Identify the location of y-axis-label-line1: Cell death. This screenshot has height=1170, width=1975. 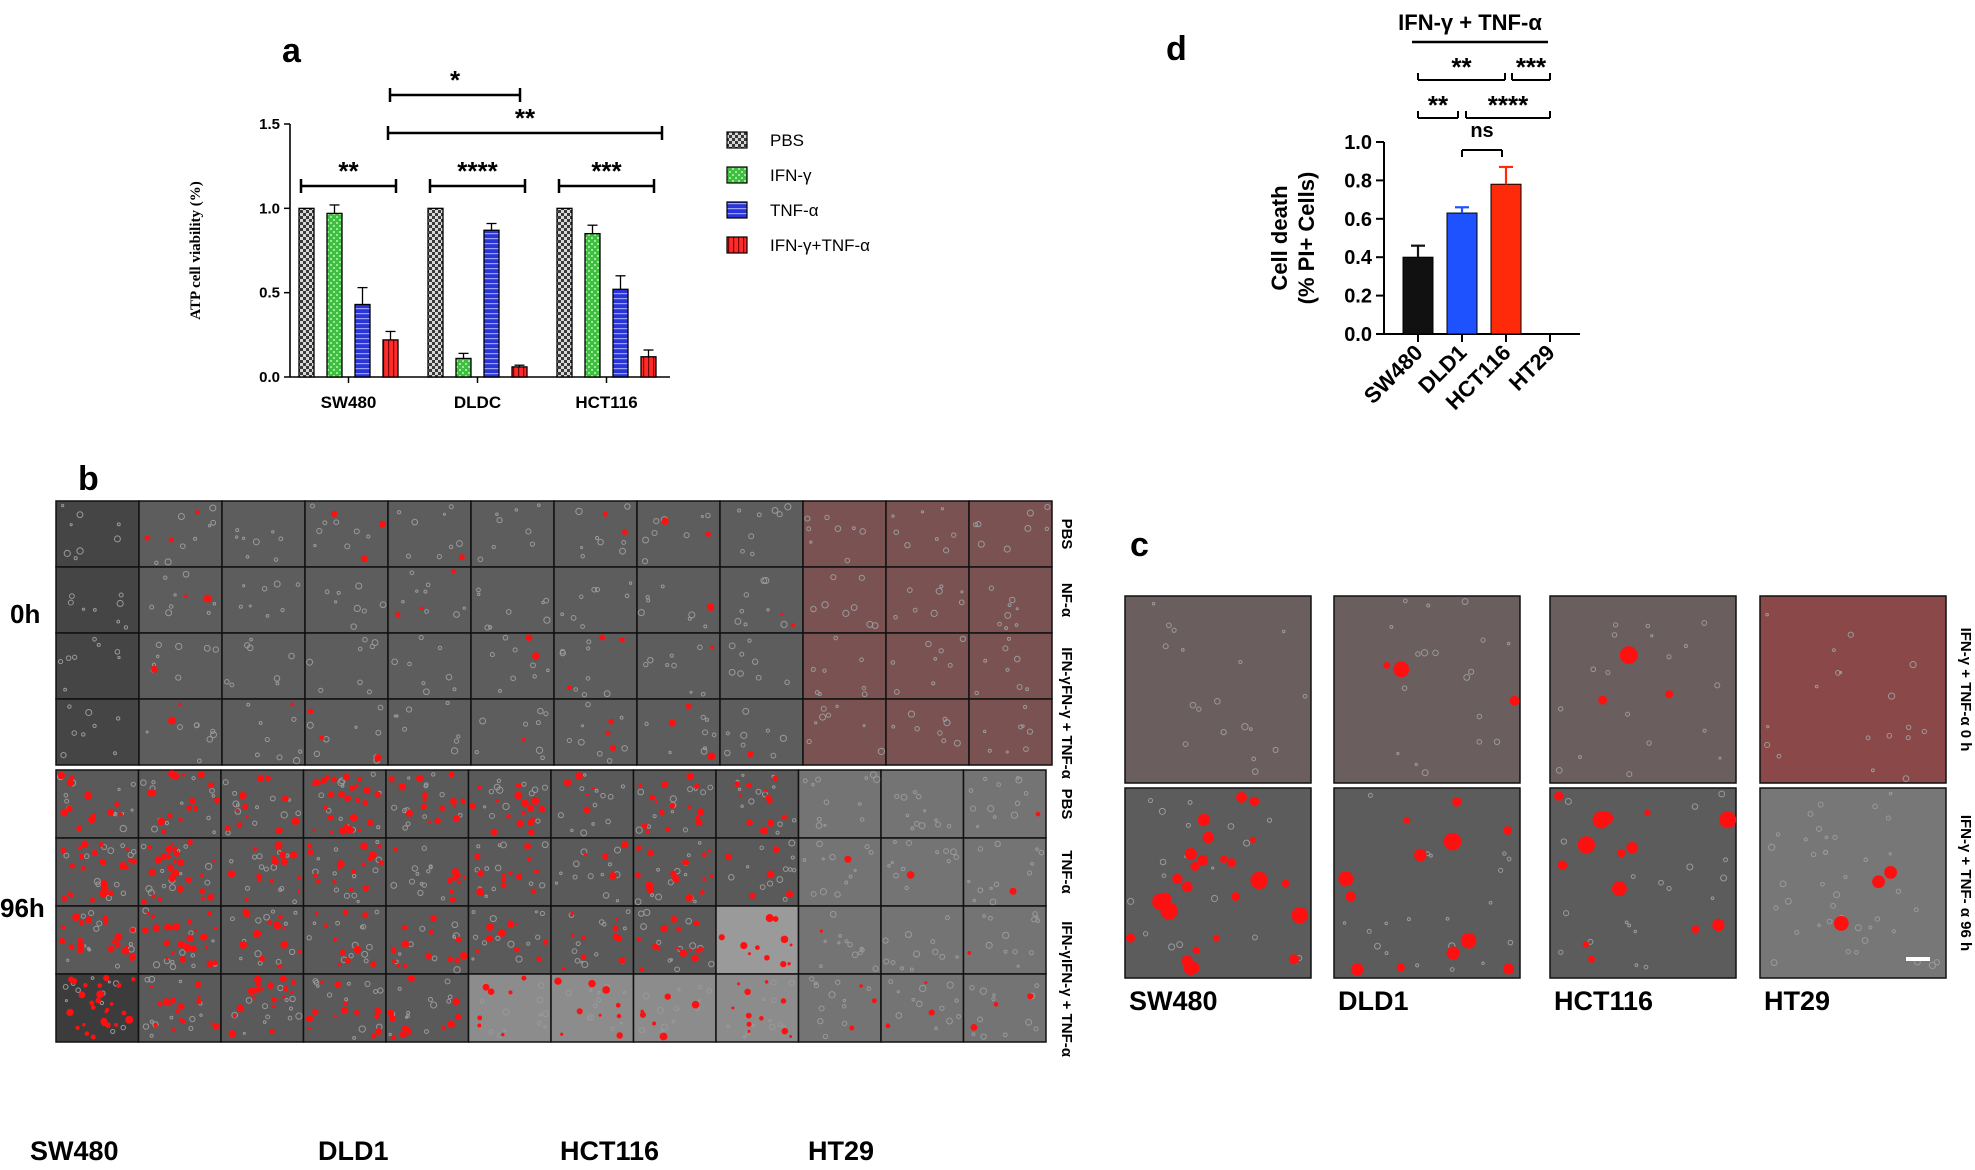
(1279, 237).